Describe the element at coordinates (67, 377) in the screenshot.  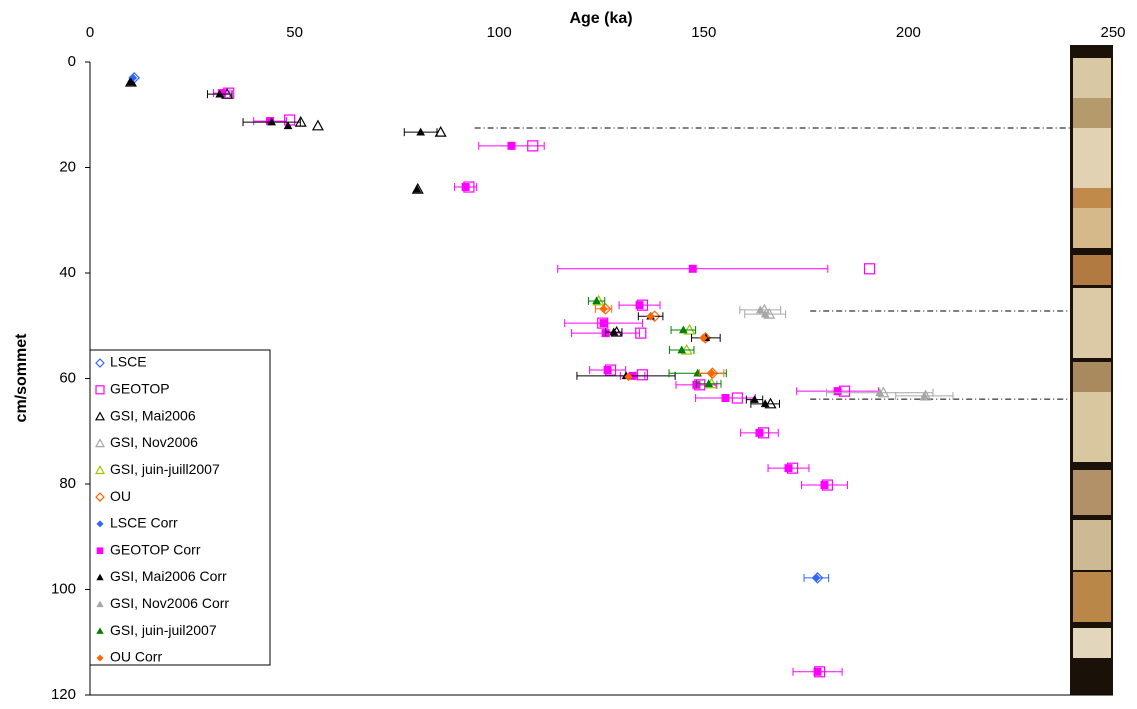
I see `y-tick-label: 60` at that location.